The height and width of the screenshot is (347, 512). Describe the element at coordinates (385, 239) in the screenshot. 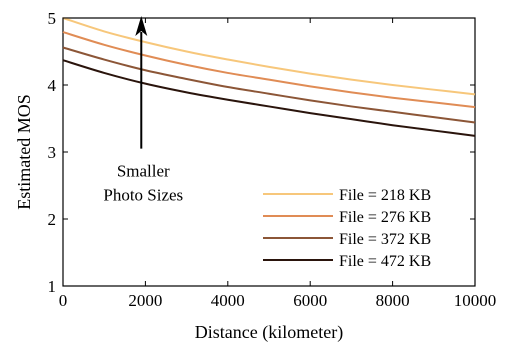

I see `legend-label-2: File = 372 KB` at that location.